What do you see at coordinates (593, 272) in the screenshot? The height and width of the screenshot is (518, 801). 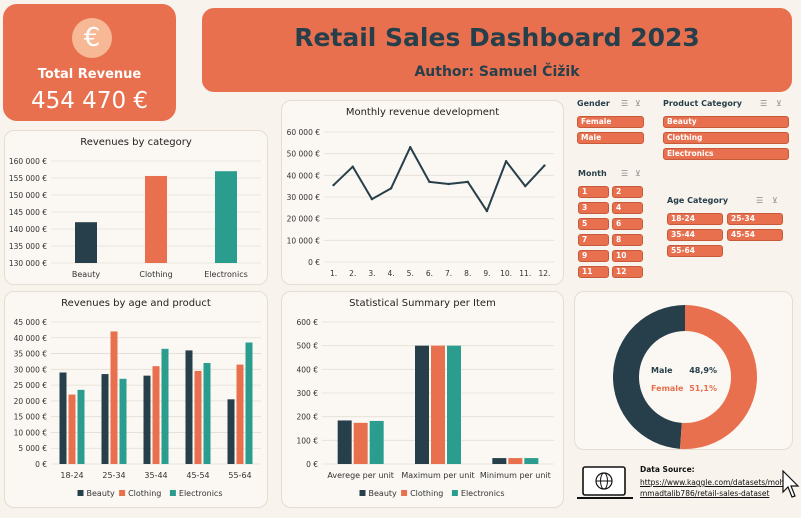 I see `slicer-item-month-11: 11` at bounding box center [593, 272].